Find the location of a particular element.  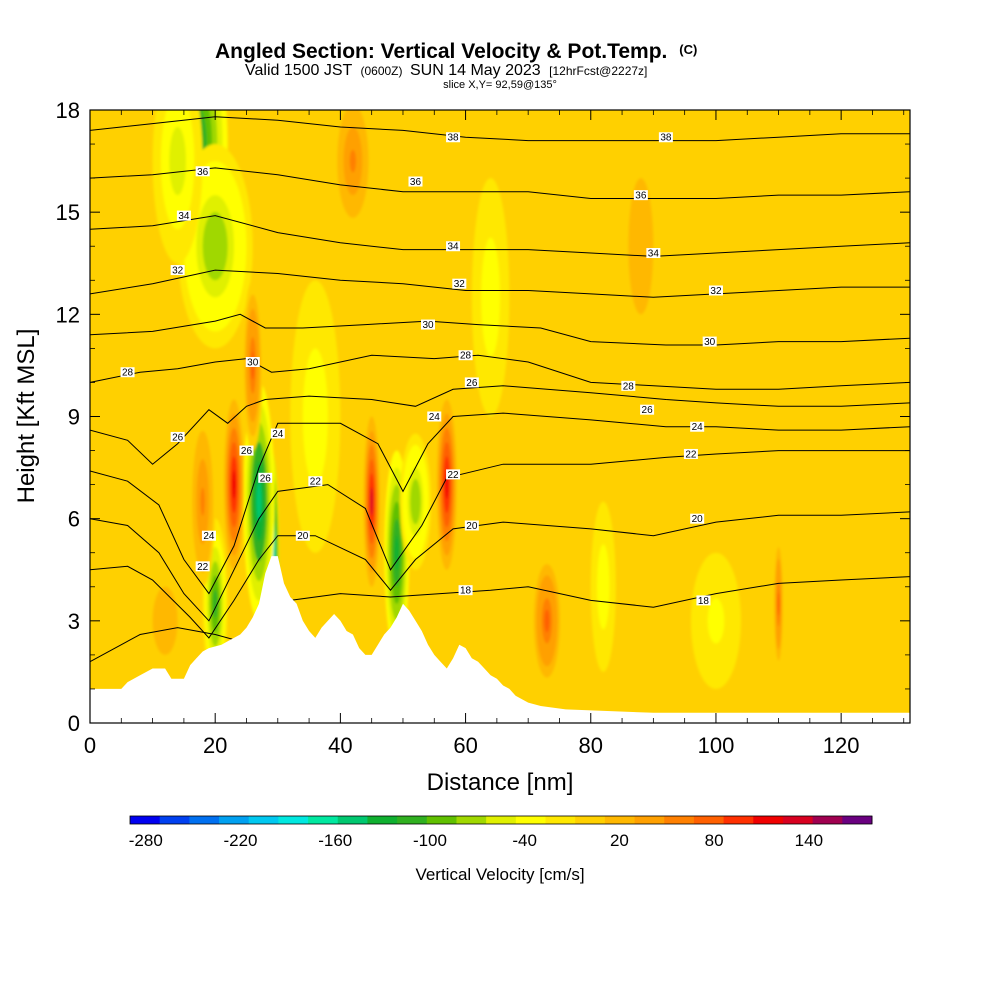

colorbar-tick-label: -280 is located at coordinates (146, 840).